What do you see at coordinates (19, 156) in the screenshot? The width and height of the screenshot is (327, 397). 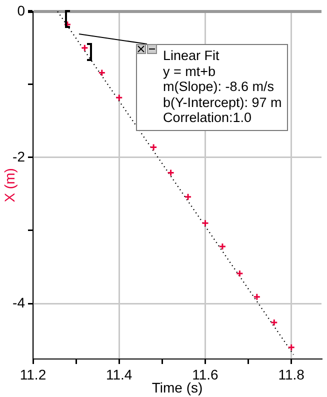 I see `y-tick-label: -2` at bounding box center [19, 156].